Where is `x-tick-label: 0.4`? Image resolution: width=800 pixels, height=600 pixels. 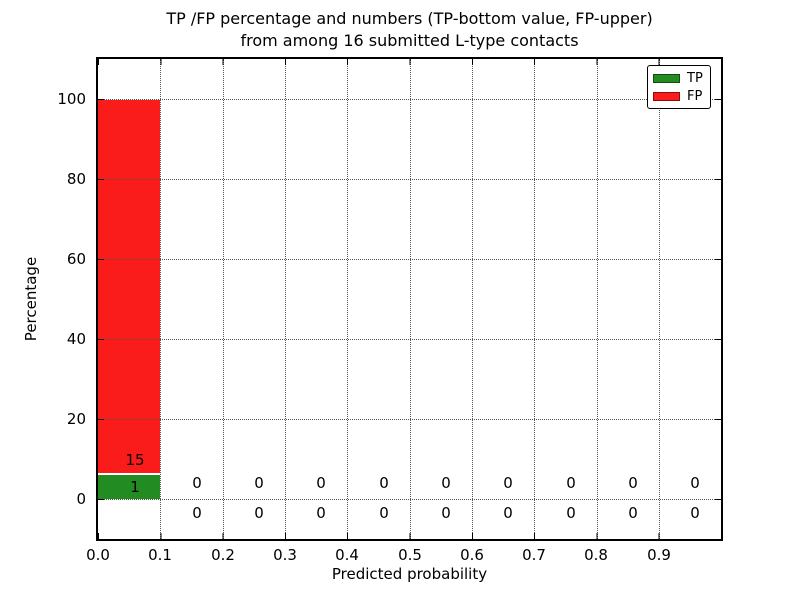
x-tick-label: 0.4 is located at coordinates (347, 555).